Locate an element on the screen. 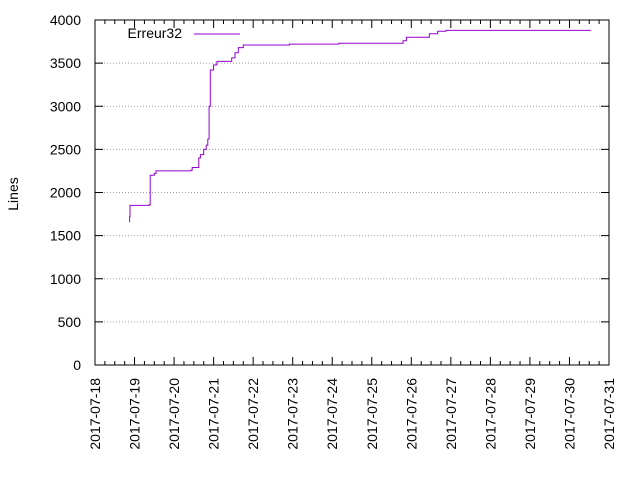 Image resolution: width=640 pixels, height=480 pixels. x-tick-label: 2017-07-31 is located at coordinates (609, 414).